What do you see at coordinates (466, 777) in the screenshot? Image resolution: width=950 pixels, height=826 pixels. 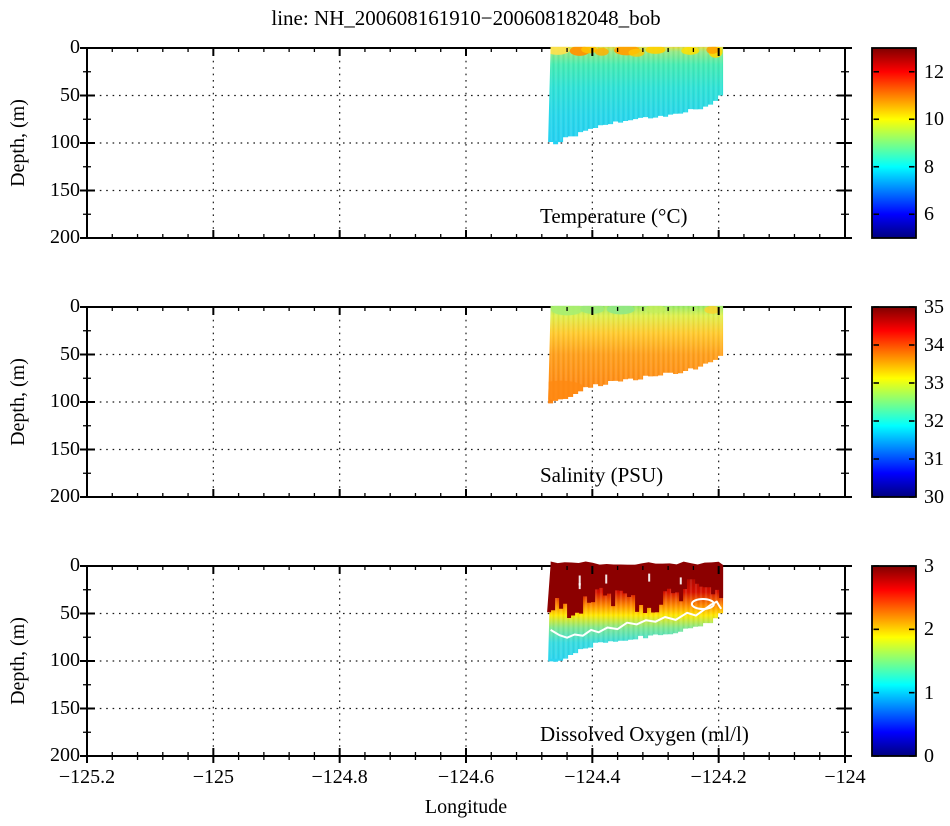 I see `x-tick-label: −124.6` at bounding box center [466, 777].